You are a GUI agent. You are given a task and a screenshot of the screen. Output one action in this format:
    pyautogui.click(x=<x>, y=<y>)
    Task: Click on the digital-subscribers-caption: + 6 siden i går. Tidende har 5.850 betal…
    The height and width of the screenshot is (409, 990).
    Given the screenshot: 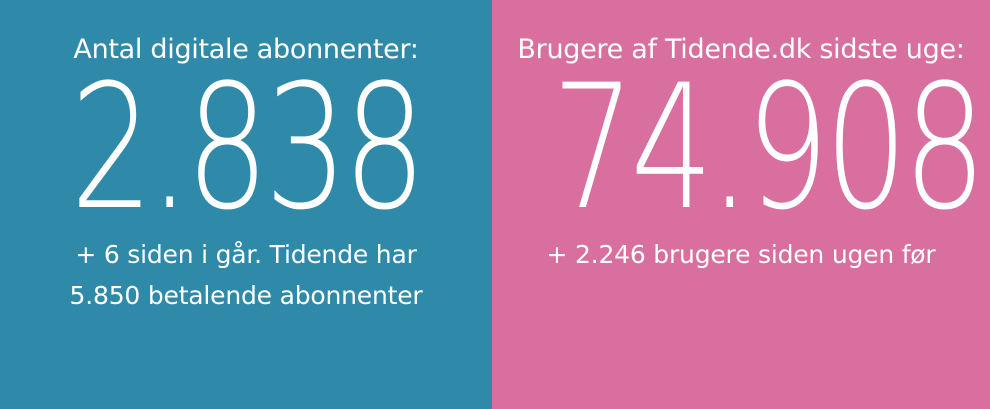 What is the action you would take?
    pyautogui.click(x=246, y=275)
    